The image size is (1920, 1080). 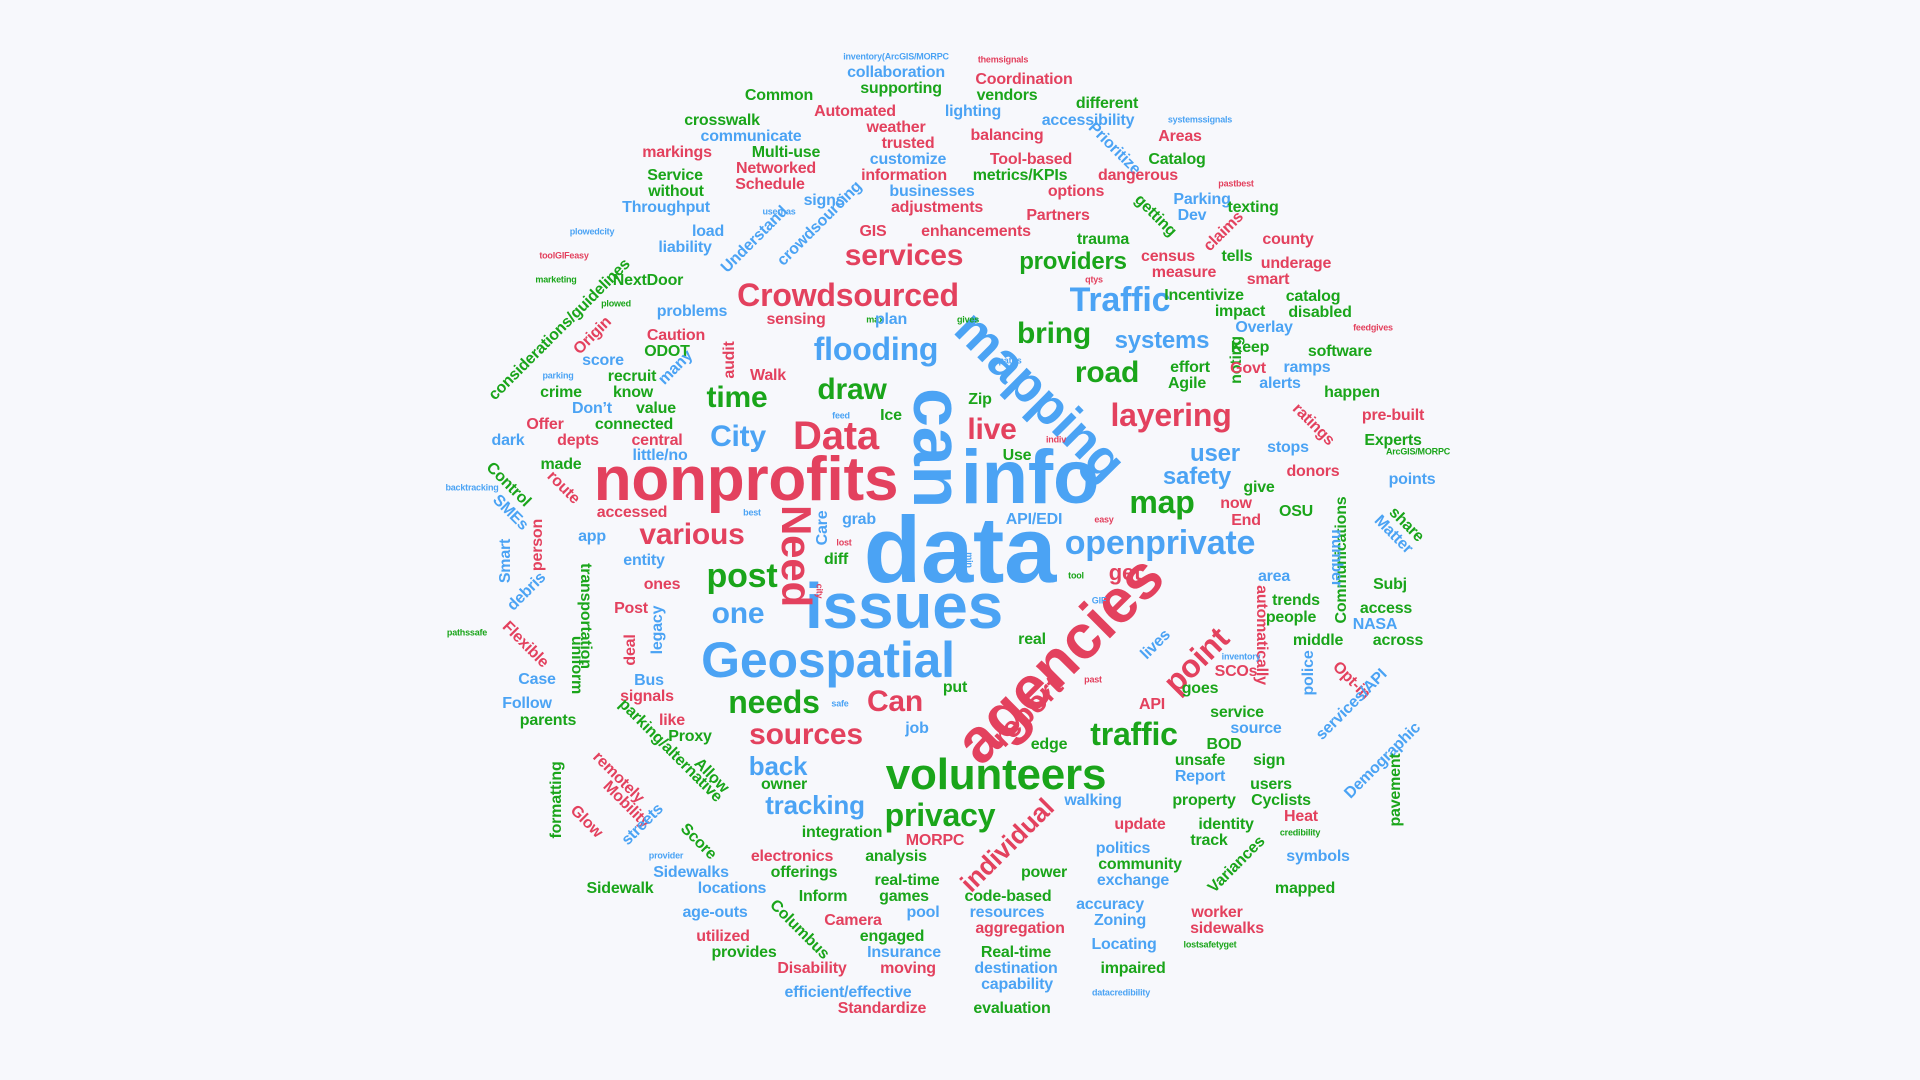 What do you see at coordinates (586, 822) in the screenshot?
I see `word-glow: Glow` at bounding box center [586, 822].